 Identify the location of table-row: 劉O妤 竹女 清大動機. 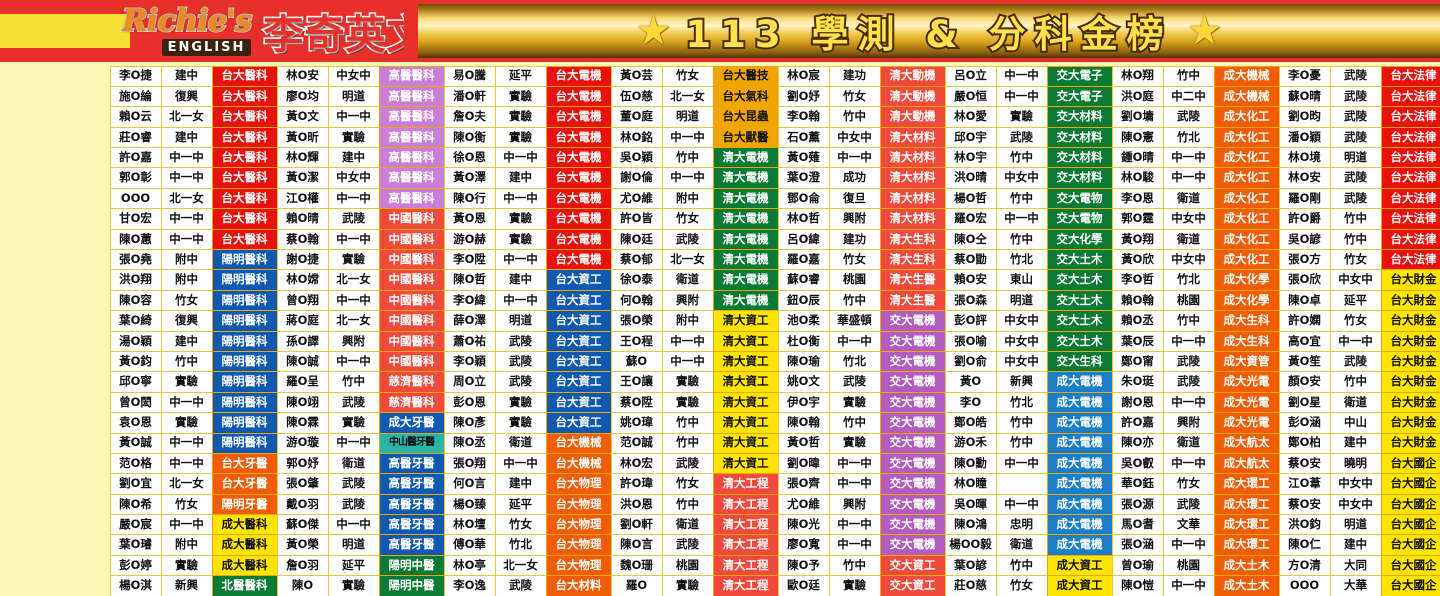
(861, 96).